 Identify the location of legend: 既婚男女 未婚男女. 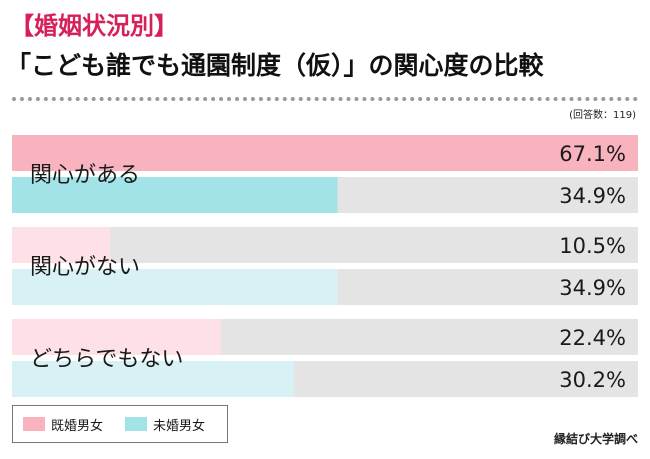
(120, 424).